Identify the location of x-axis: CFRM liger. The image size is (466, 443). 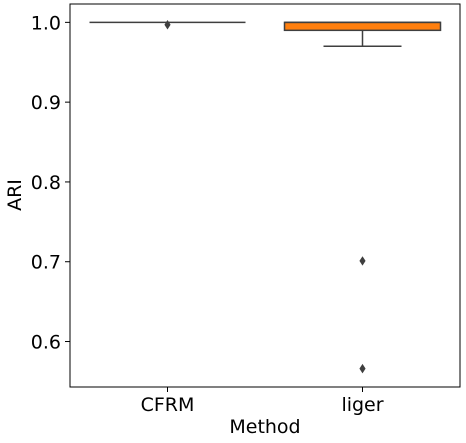
(262, 401).